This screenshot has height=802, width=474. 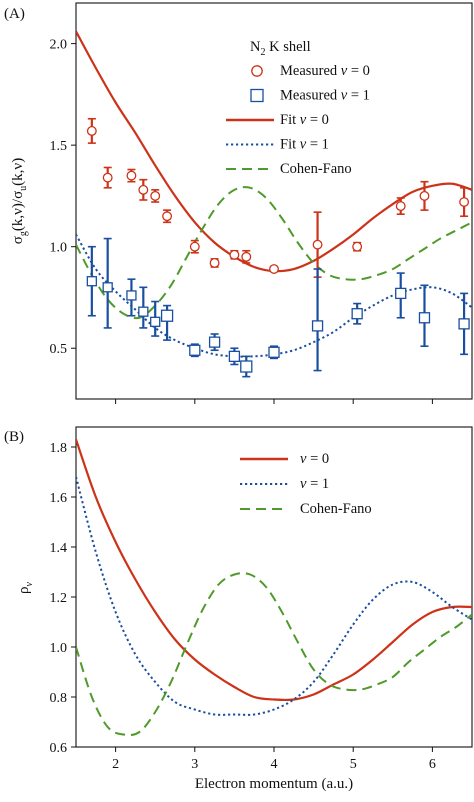 I want to click on panel-b-label: (B), so click(x=14, y=437).